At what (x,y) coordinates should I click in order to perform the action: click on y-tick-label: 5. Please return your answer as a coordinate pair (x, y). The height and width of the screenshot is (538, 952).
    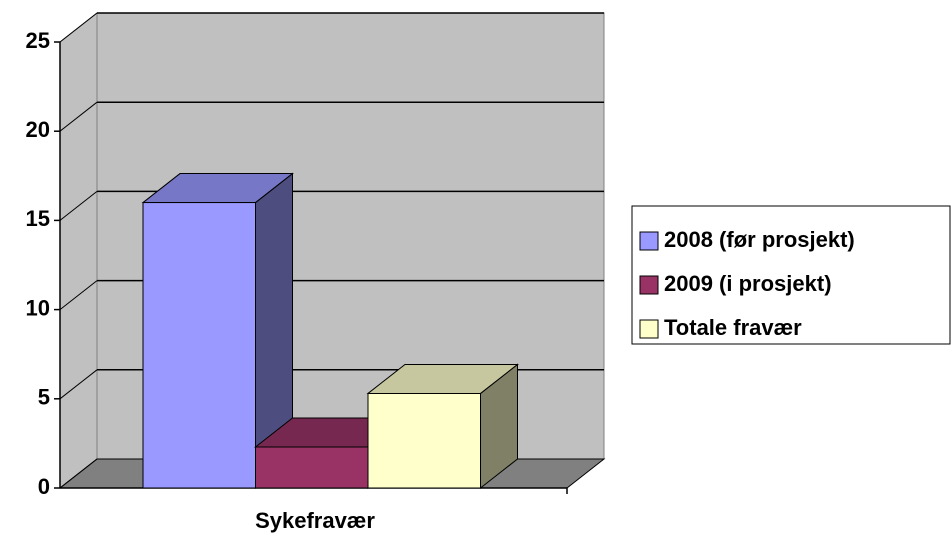
    Looking at the image, I should click on (44, 397).